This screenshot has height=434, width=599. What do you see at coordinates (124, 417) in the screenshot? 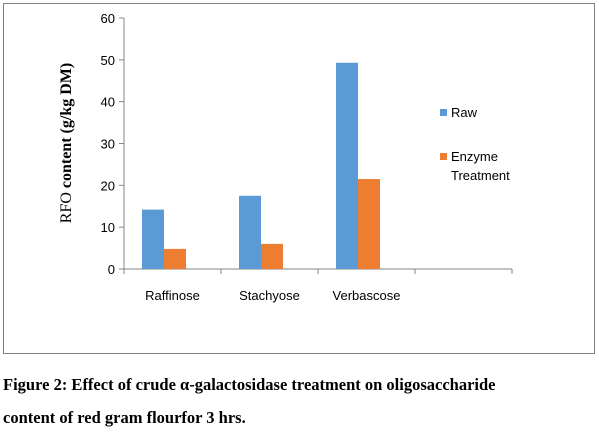
I see `caption-line-2: content of red gram flourfor 3 hrs.` at bounding box center [124, 417].